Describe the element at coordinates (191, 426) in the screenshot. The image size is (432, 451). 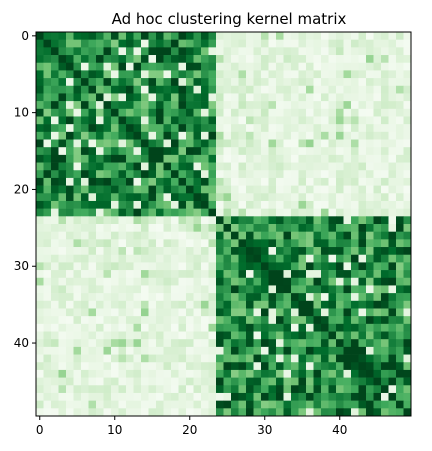
I see `x-axis: 0 10 20 30 40` at that location.